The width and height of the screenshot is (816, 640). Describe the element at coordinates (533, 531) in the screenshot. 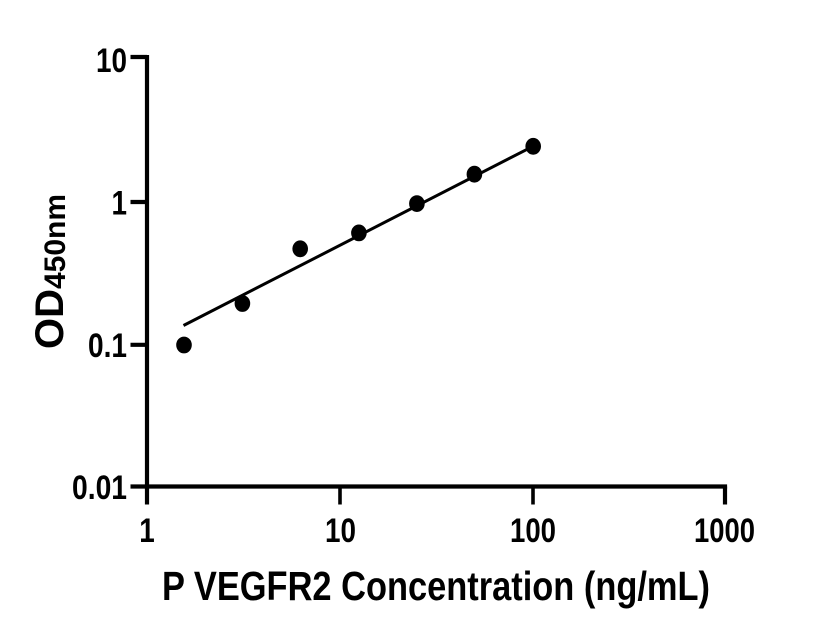

I see `svg-text: 100` at that location.